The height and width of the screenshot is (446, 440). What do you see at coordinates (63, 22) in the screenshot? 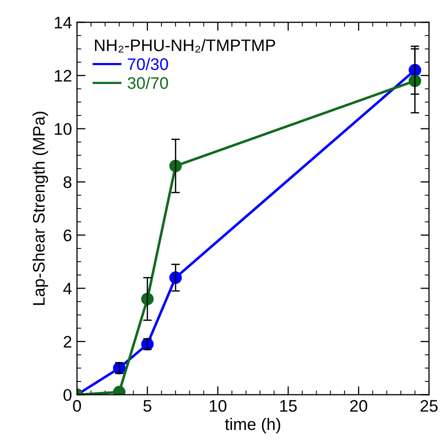
I see `y-tick-label: 14` at bounding box center [63, 22].